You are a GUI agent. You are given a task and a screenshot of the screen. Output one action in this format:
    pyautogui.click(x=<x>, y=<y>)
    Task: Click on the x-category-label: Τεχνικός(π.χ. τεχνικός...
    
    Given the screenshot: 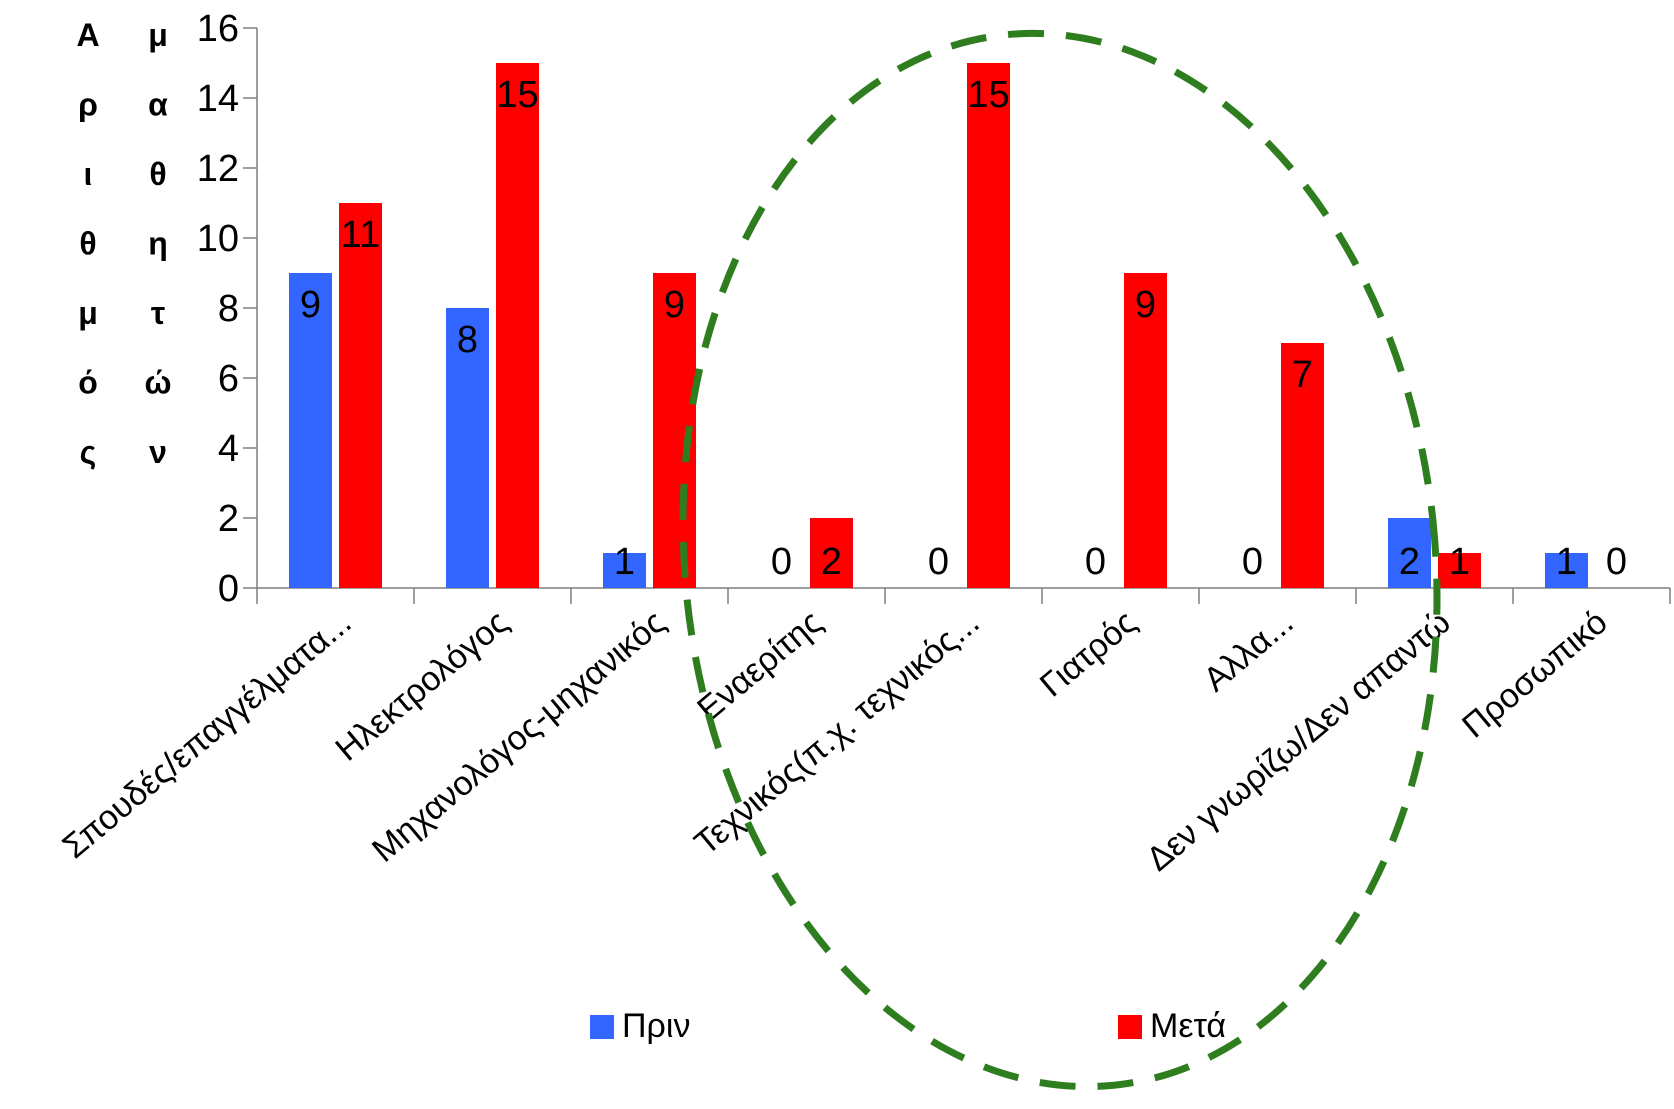 What is the action you would take?
    pyautogui.click(x=836, y=733)
    